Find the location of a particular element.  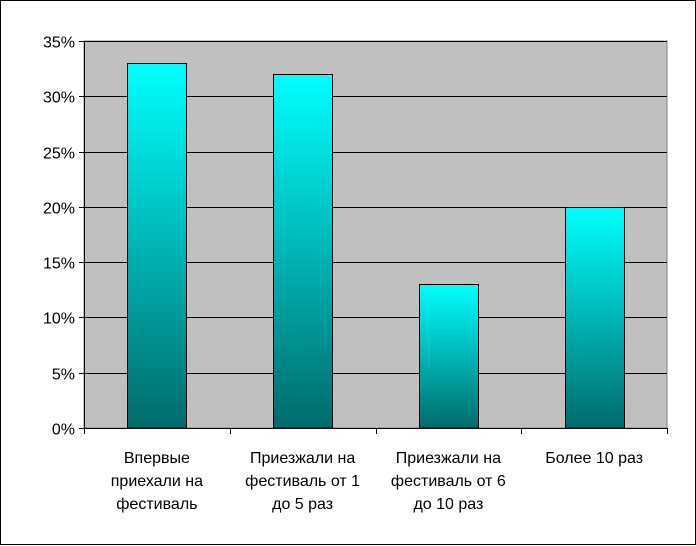

y-tick-label: 25% is located at coordinates (59, 154).